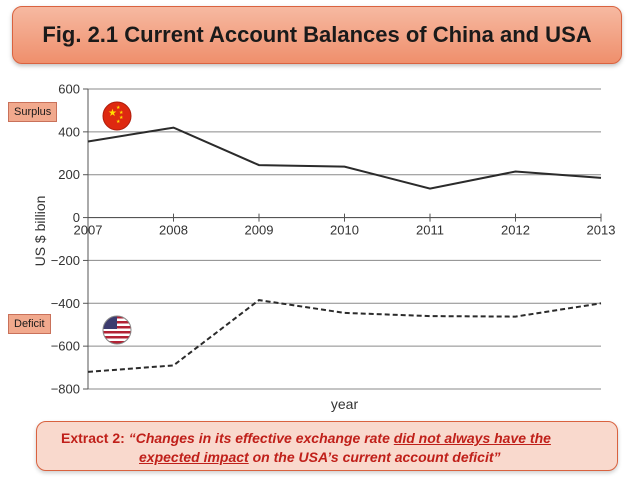  I want to click on usa-flag-icon, so click(117, 330).